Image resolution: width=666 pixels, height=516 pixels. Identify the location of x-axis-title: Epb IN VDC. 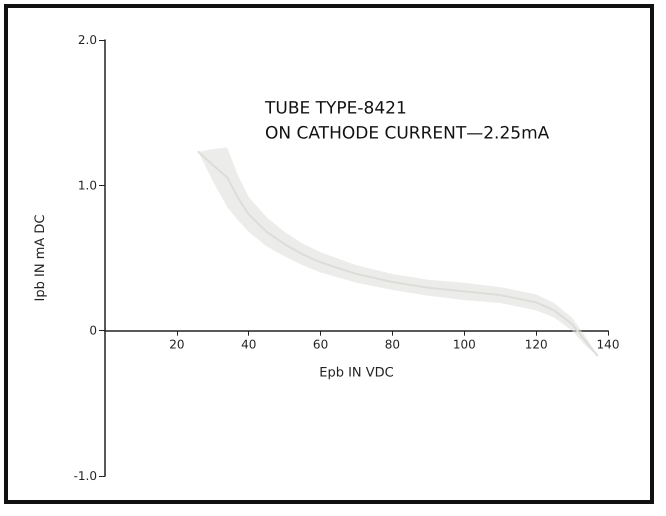
(356, 373).